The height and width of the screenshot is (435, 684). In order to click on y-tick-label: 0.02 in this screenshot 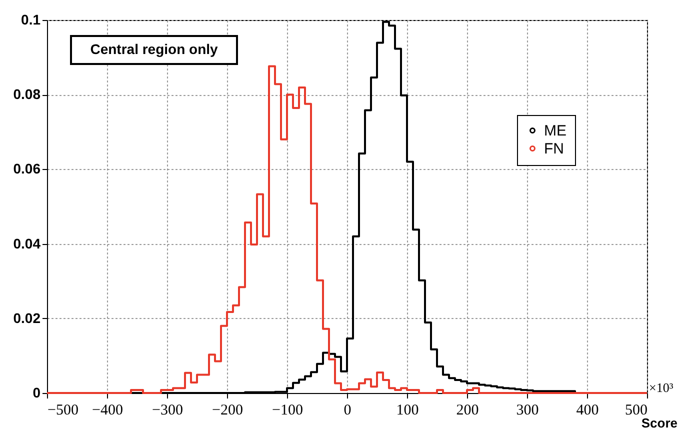, I will do `click(27, 318)`.